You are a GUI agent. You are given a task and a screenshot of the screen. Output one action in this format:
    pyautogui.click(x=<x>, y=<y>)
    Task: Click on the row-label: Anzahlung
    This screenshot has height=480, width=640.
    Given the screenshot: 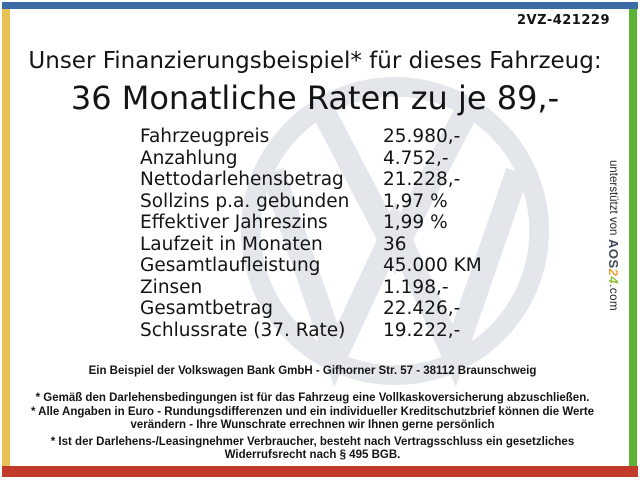 What is the action you would take?
    pyautogui.click(x=189, y=158)
    